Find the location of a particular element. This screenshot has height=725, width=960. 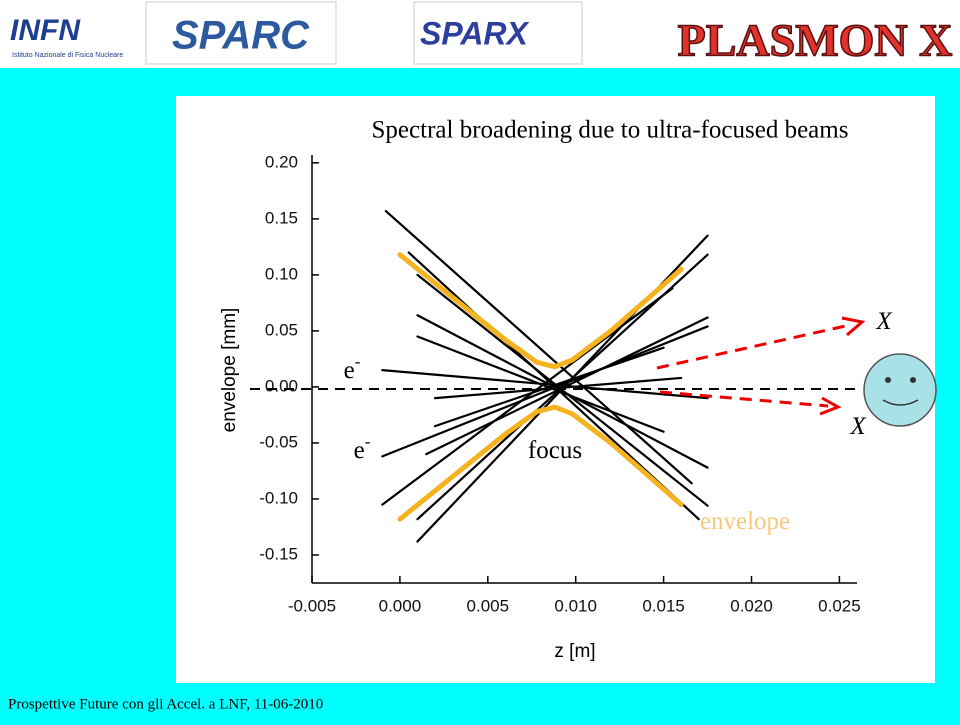

logo-plasmon: PLASMON X is located at coordinates (815, 40).